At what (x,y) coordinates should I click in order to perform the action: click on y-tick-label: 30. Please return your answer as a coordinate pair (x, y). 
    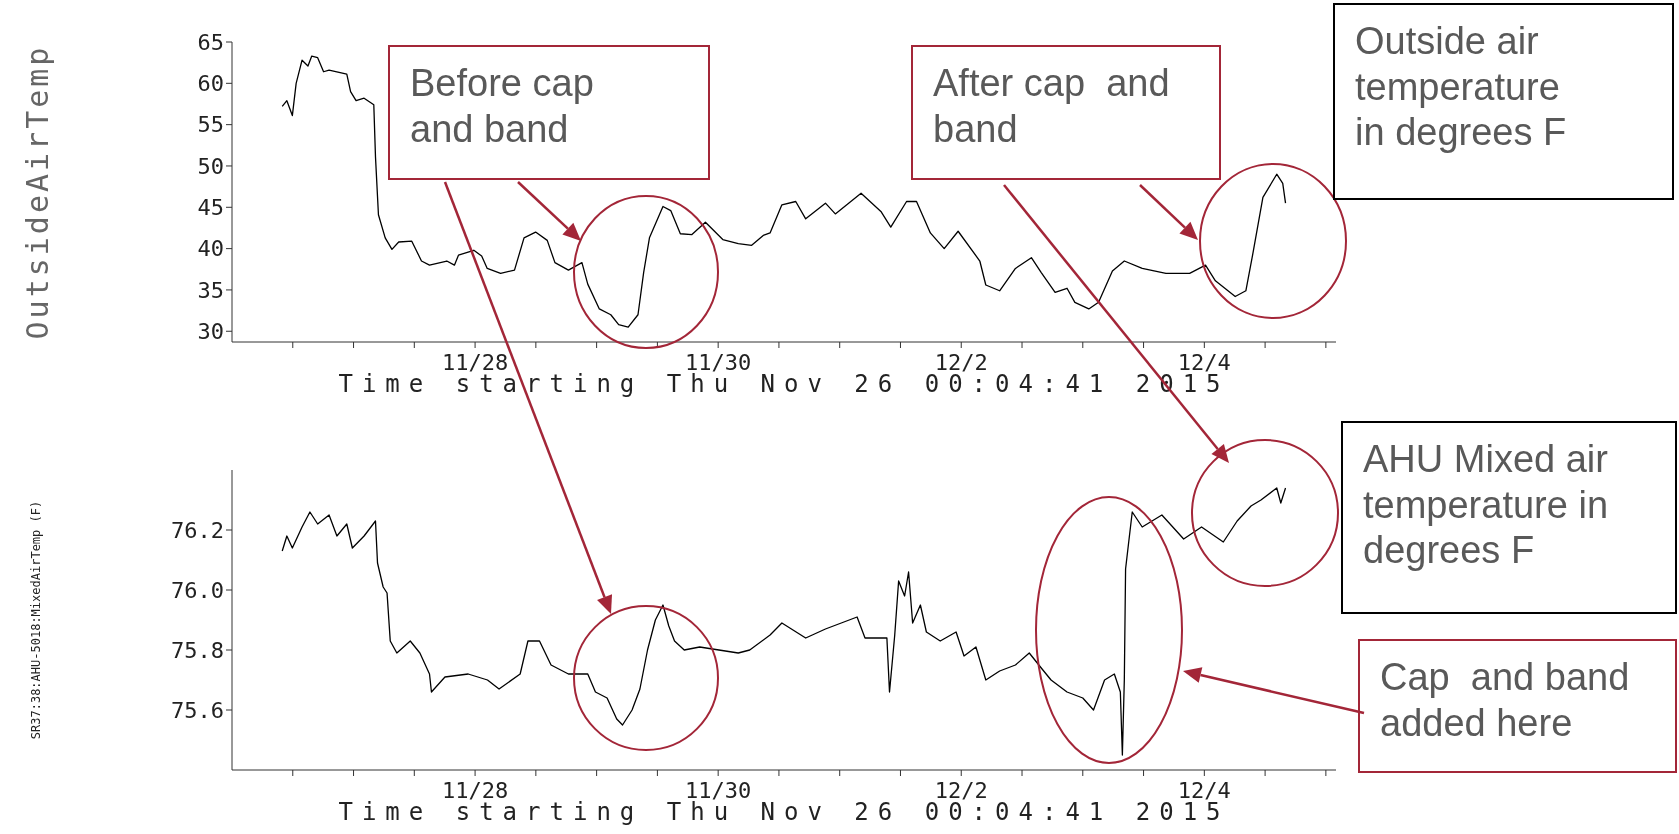
    Looking at the image, I should click on (210, 332).